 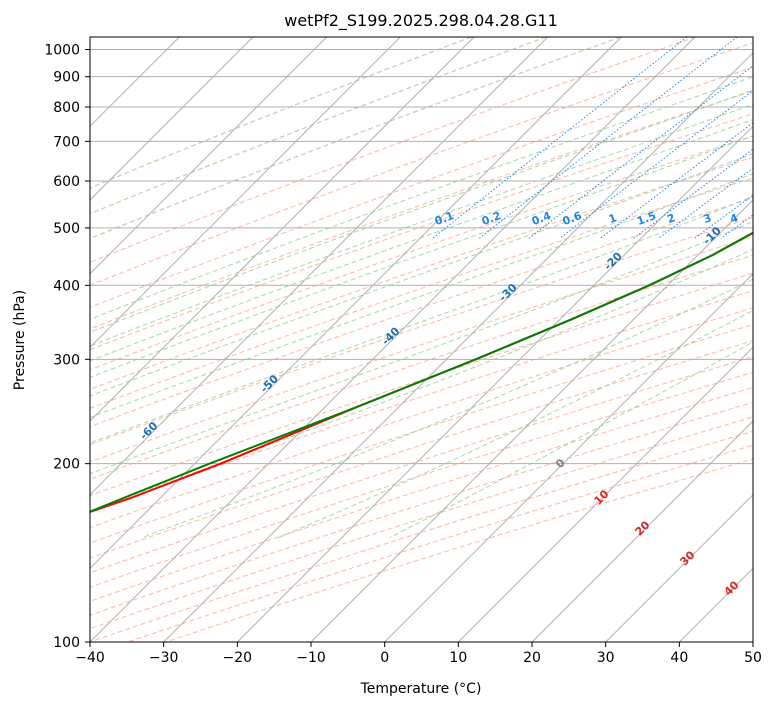 I want to click on y-tick-label: 200, so click(x=66, y=465).